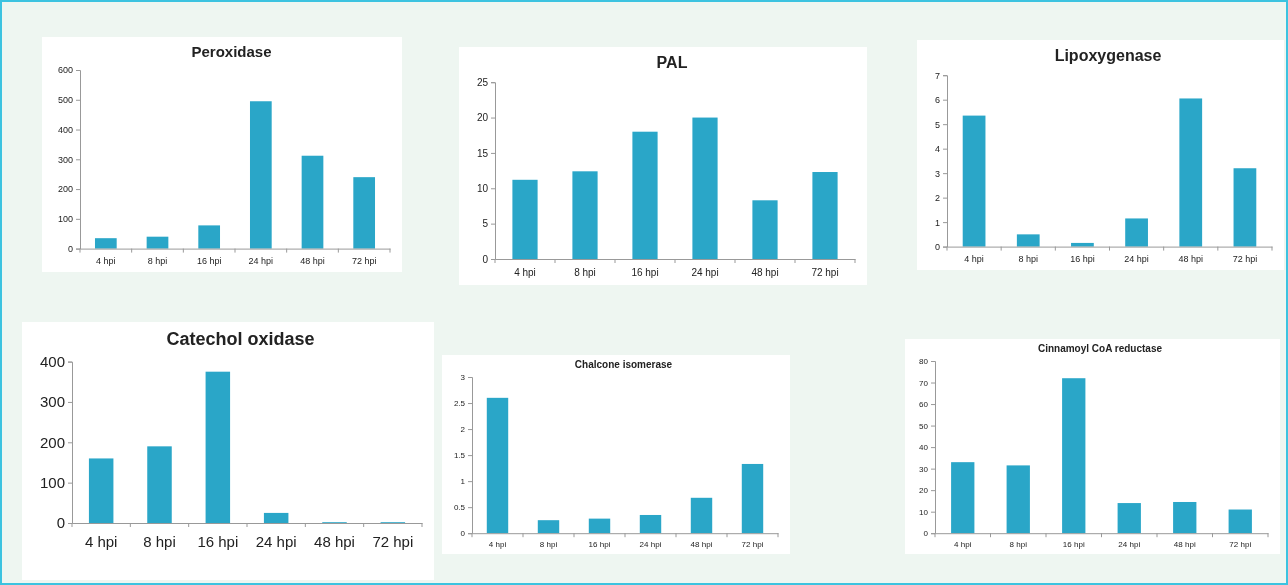 This screenshot has width=1288, height=585. I want to click on y-tick-label: 70, so click(924, 383).